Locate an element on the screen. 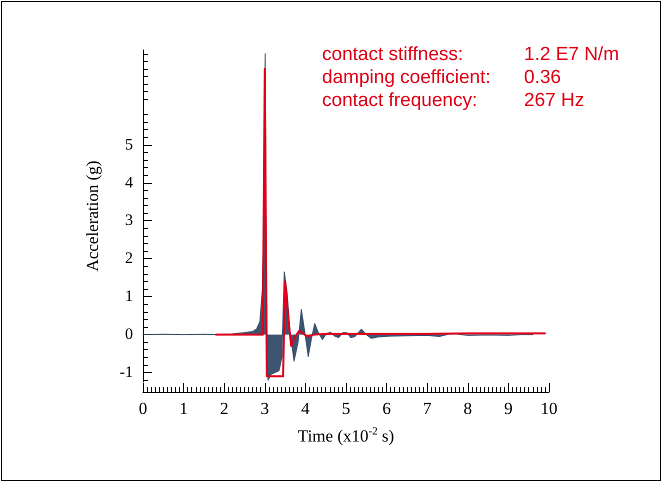 Image resolution: width=667 pixels, height=488 pixels. text: contact frequency: 267 Hz is located at coordinates (453, 100).